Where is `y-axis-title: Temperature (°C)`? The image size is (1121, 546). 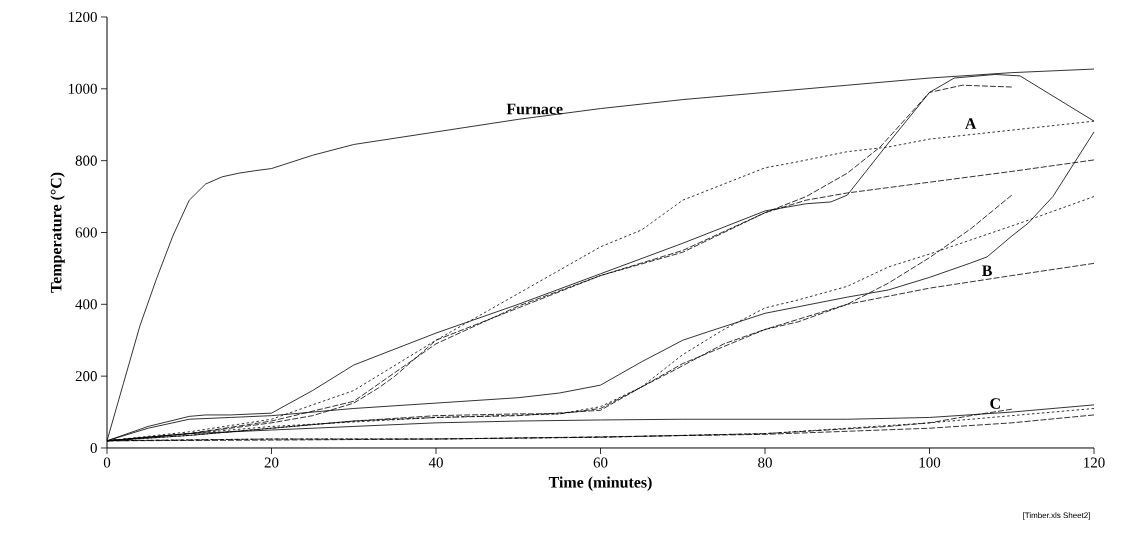 y-axis-title: Temperature (°C) is located at coordinates (57, 232).